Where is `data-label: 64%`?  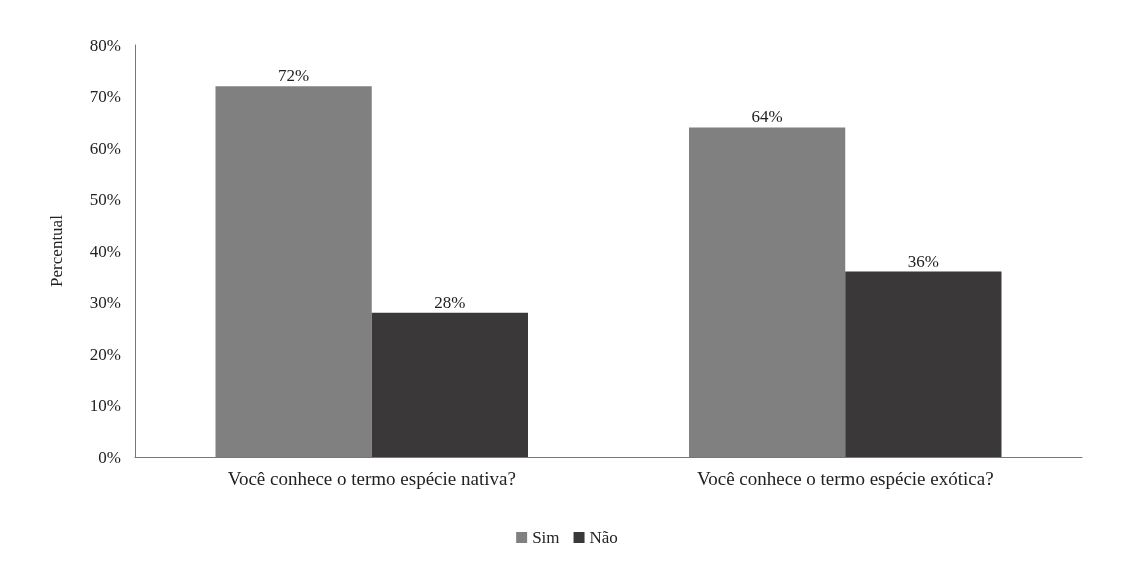
data-label: 64% is located at coordinates (767, 117).